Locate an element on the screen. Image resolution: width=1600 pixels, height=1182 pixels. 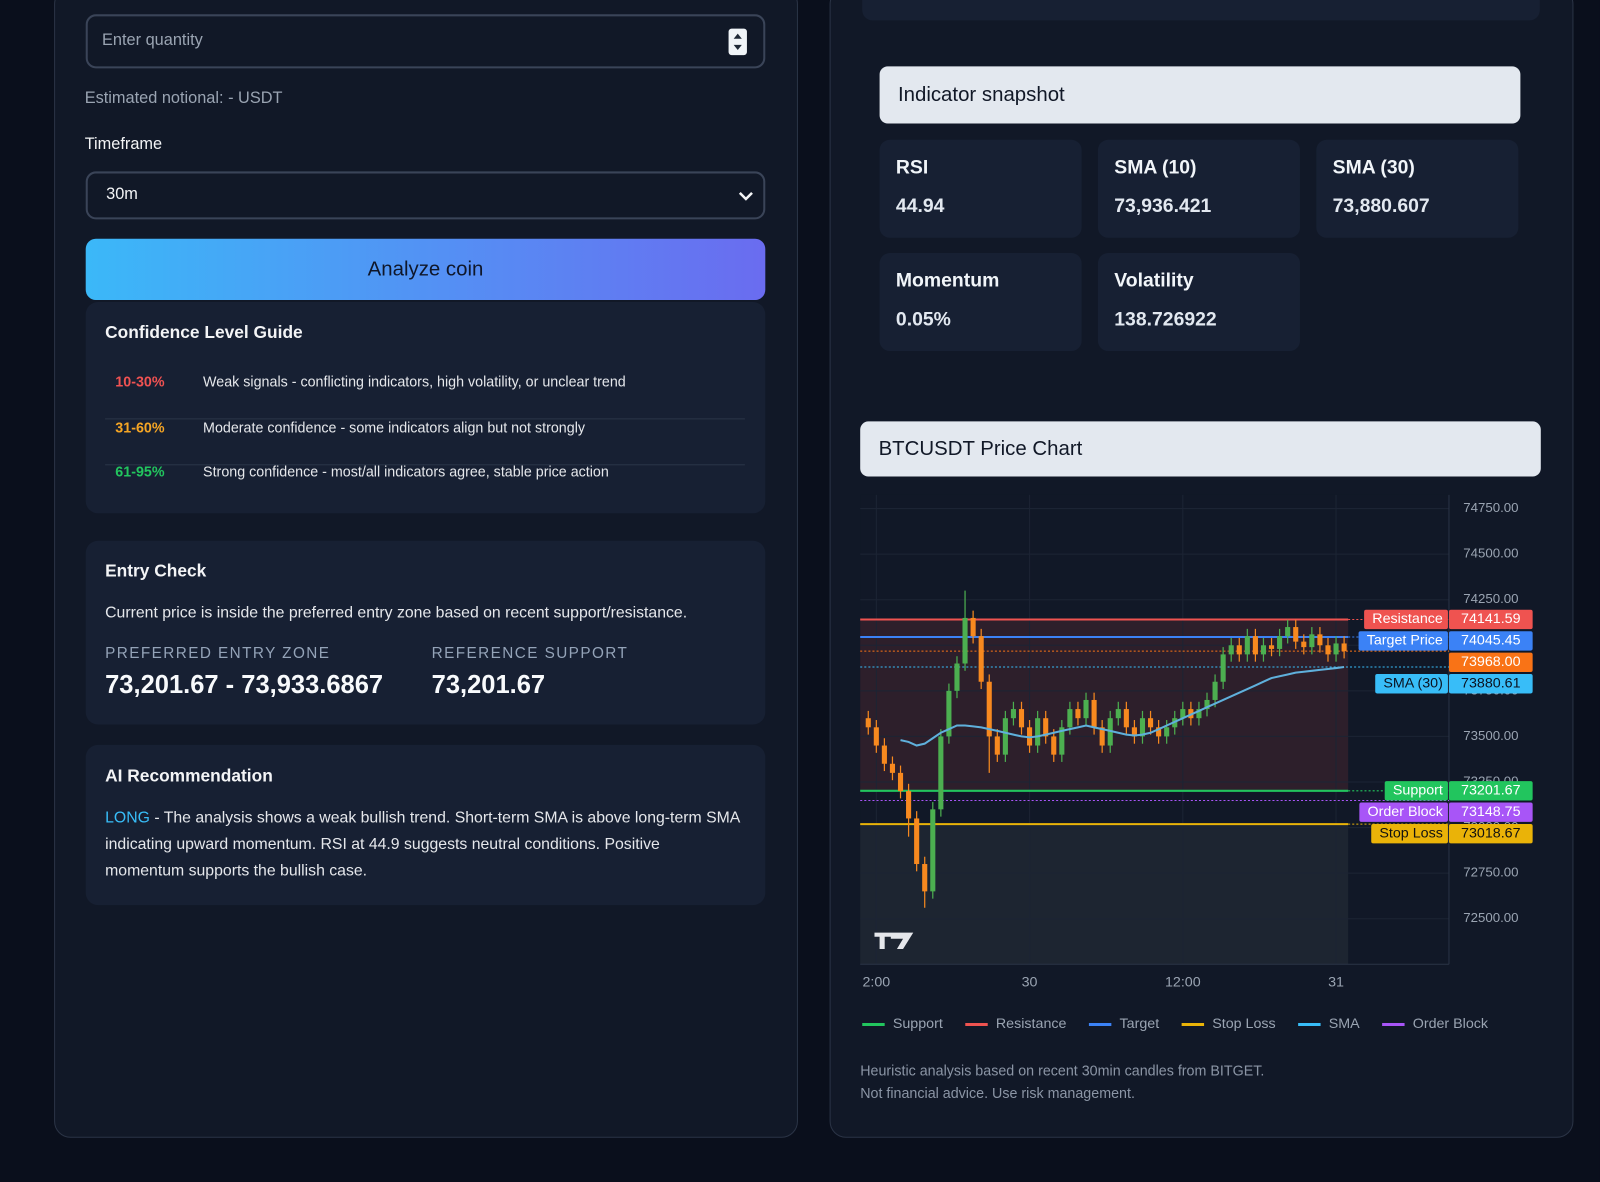
x-tick-label: 31 is located at coordinates (1336, 982).